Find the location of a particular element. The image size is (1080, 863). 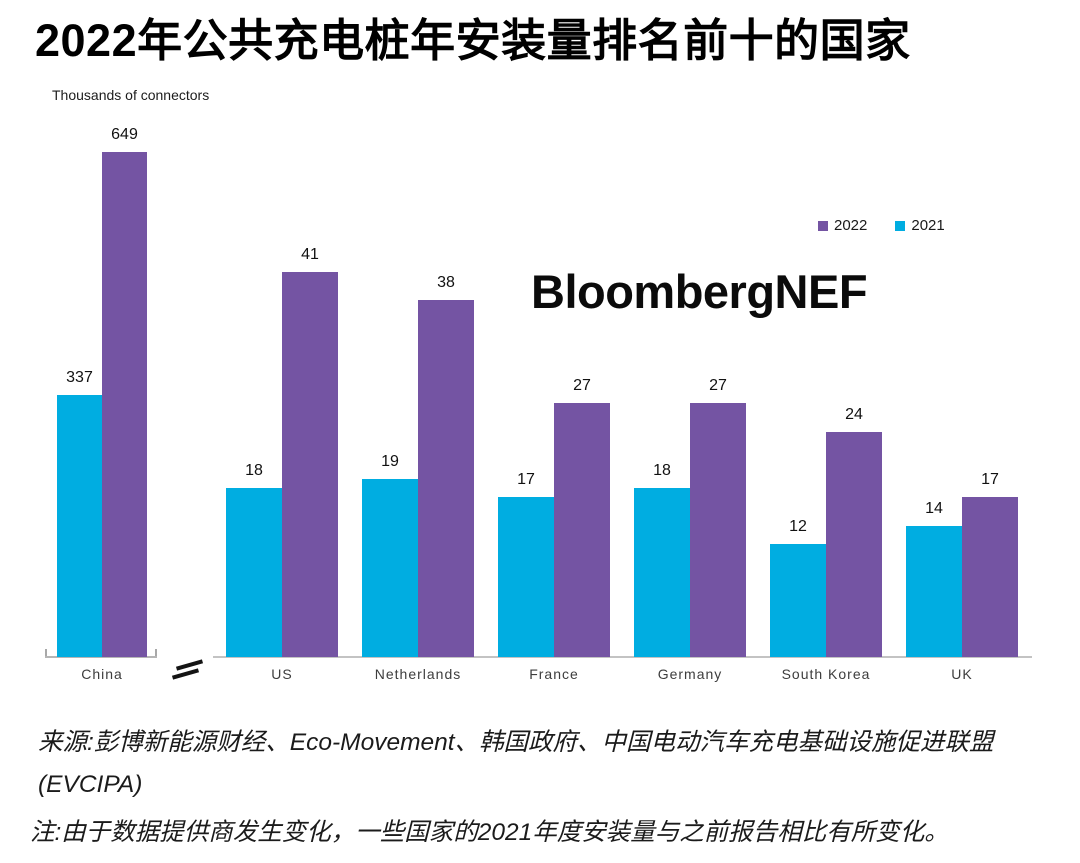

bar-2022-us is located at coordinates (310, 464).